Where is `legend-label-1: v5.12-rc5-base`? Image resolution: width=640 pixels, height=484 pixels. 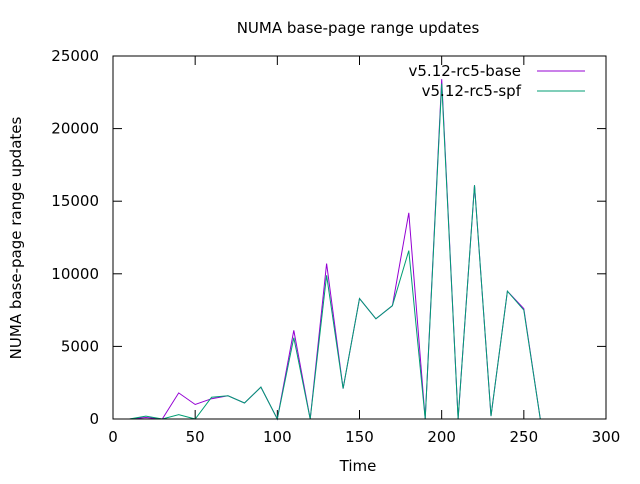 legend-label-1: v5.12-rc5-base is located at coordinates (465, 71).